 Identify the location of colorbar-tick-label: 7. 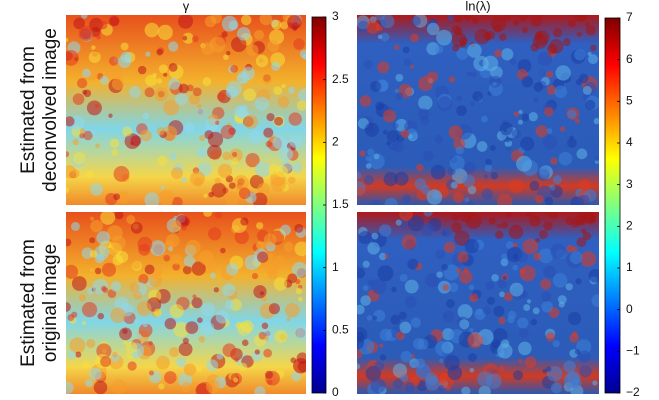
(629, 17).